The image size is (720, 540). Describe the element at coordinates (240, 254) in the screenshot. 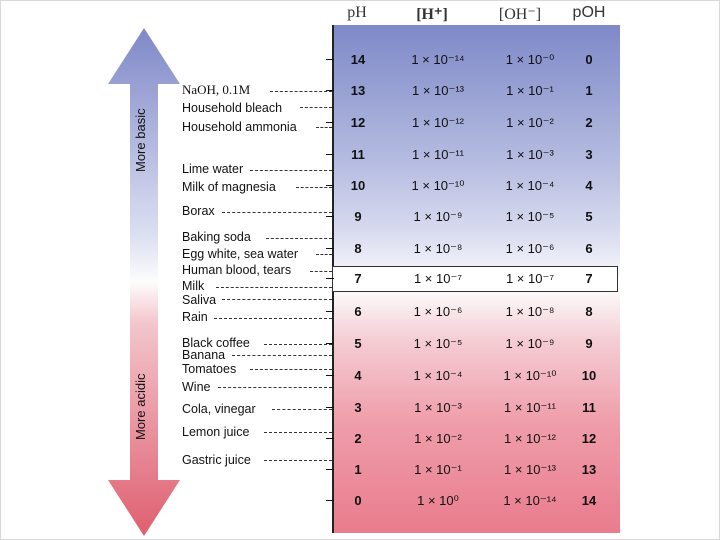

I see `substance-egg-white-sea-water: Egg white, sea water` at that location.